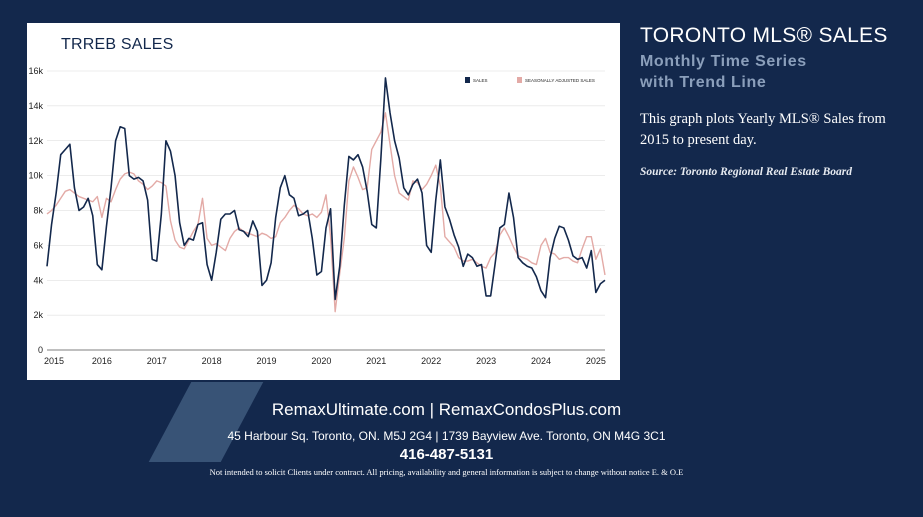  Describe the element at coordinates (35, 141) in the screenshot. I see `y-tick-label: 12k` at that location.